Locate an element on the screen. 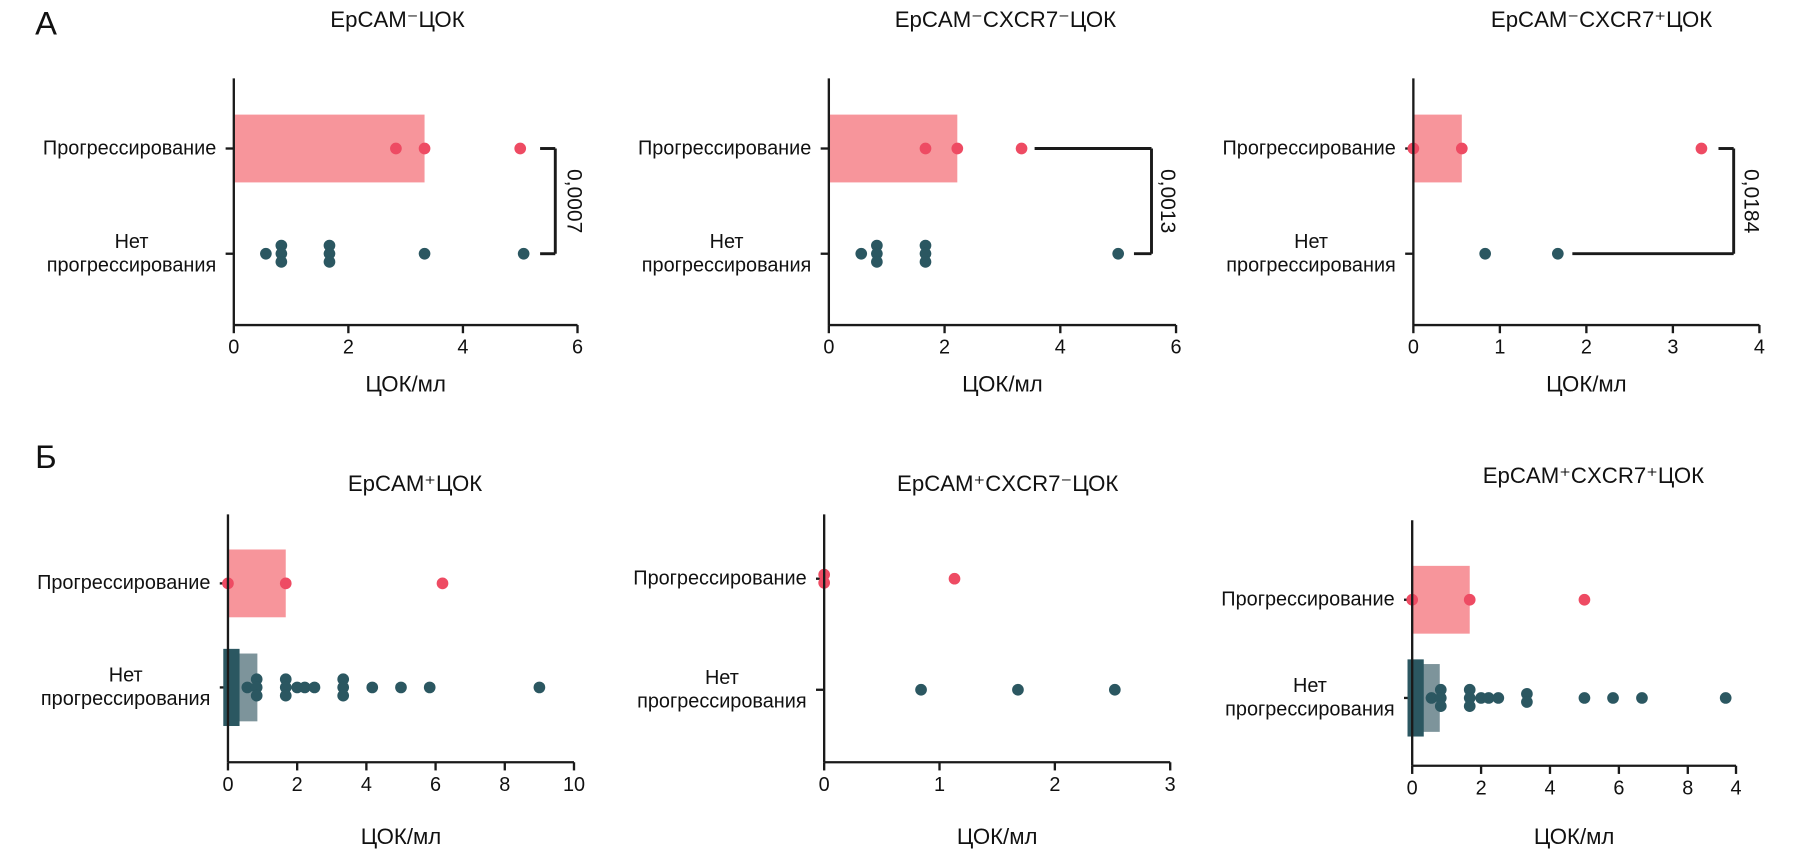 Image resolution: width=1812 pixels, height=864 pixels. chart-title: EpCAM⁻ЦОК is located at coordinates (397, 19).